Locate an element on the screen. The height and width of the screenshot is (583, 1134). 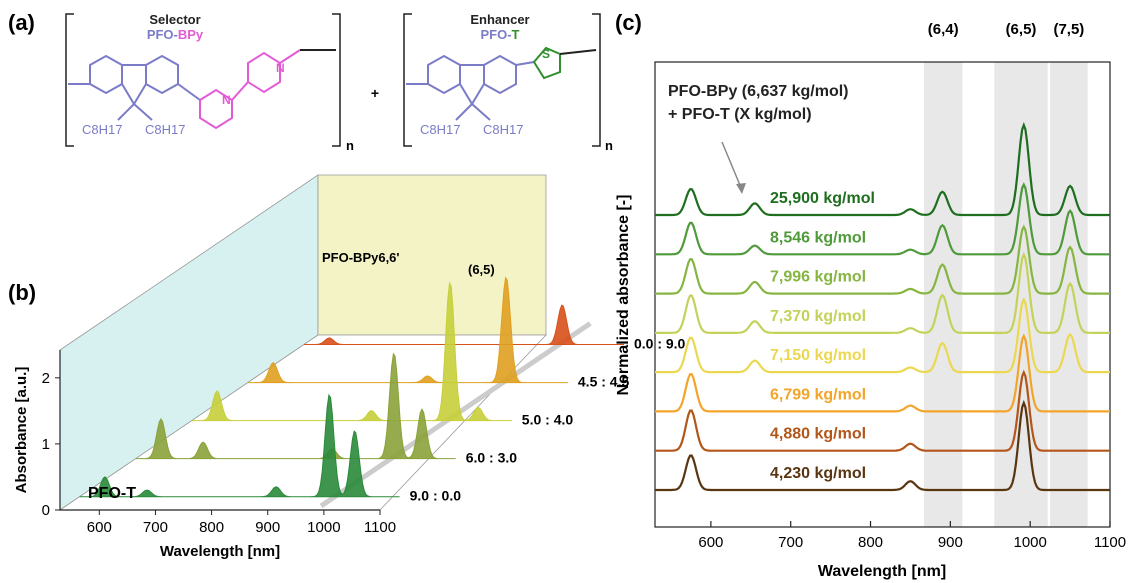
c-xtick-label-4: 1000 is located at coordinates (1029, 542).